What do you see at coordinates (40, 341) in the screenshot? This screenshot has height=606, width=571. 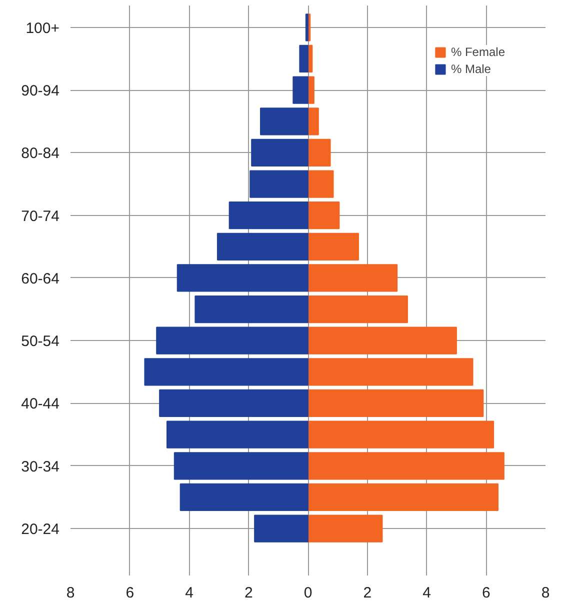 I see `y-tick-label: 50-54` at bounding box center [40, 341].